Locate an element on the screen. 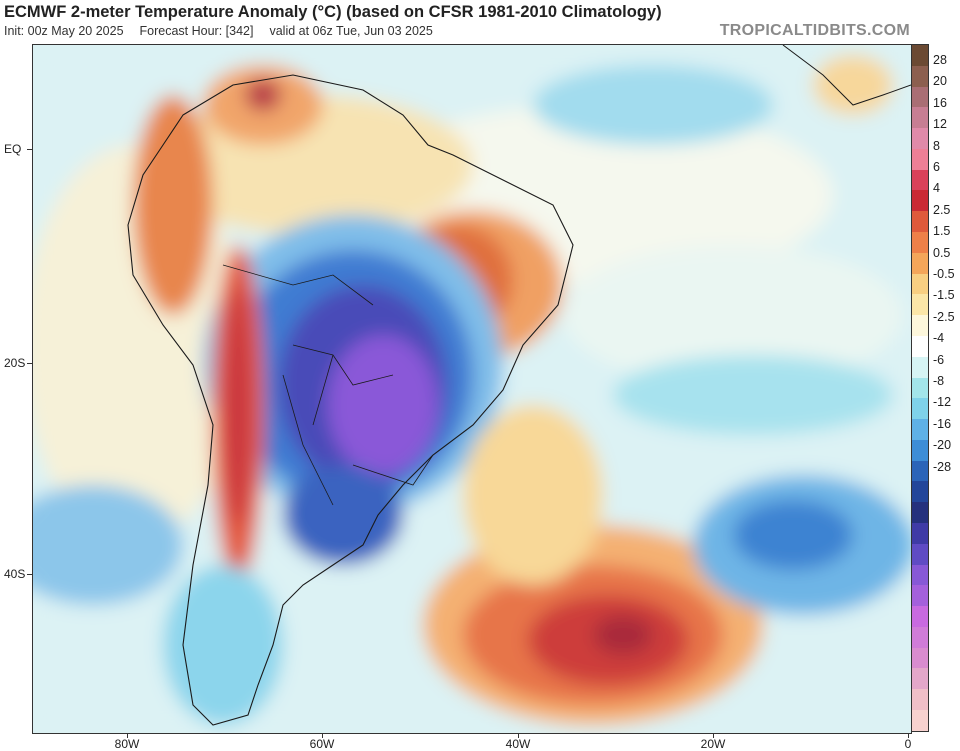 The width and height of the screenshot is (960, 751). lon-tick-20w is located at coordinates (713, 735).